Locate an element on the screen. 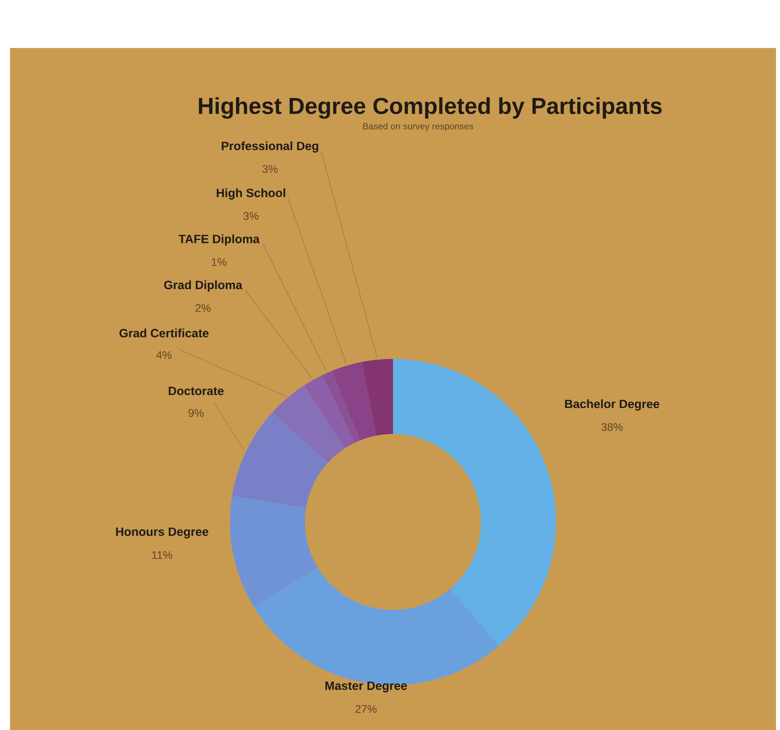  data-label: 27% is located at coordinates (366, 709).